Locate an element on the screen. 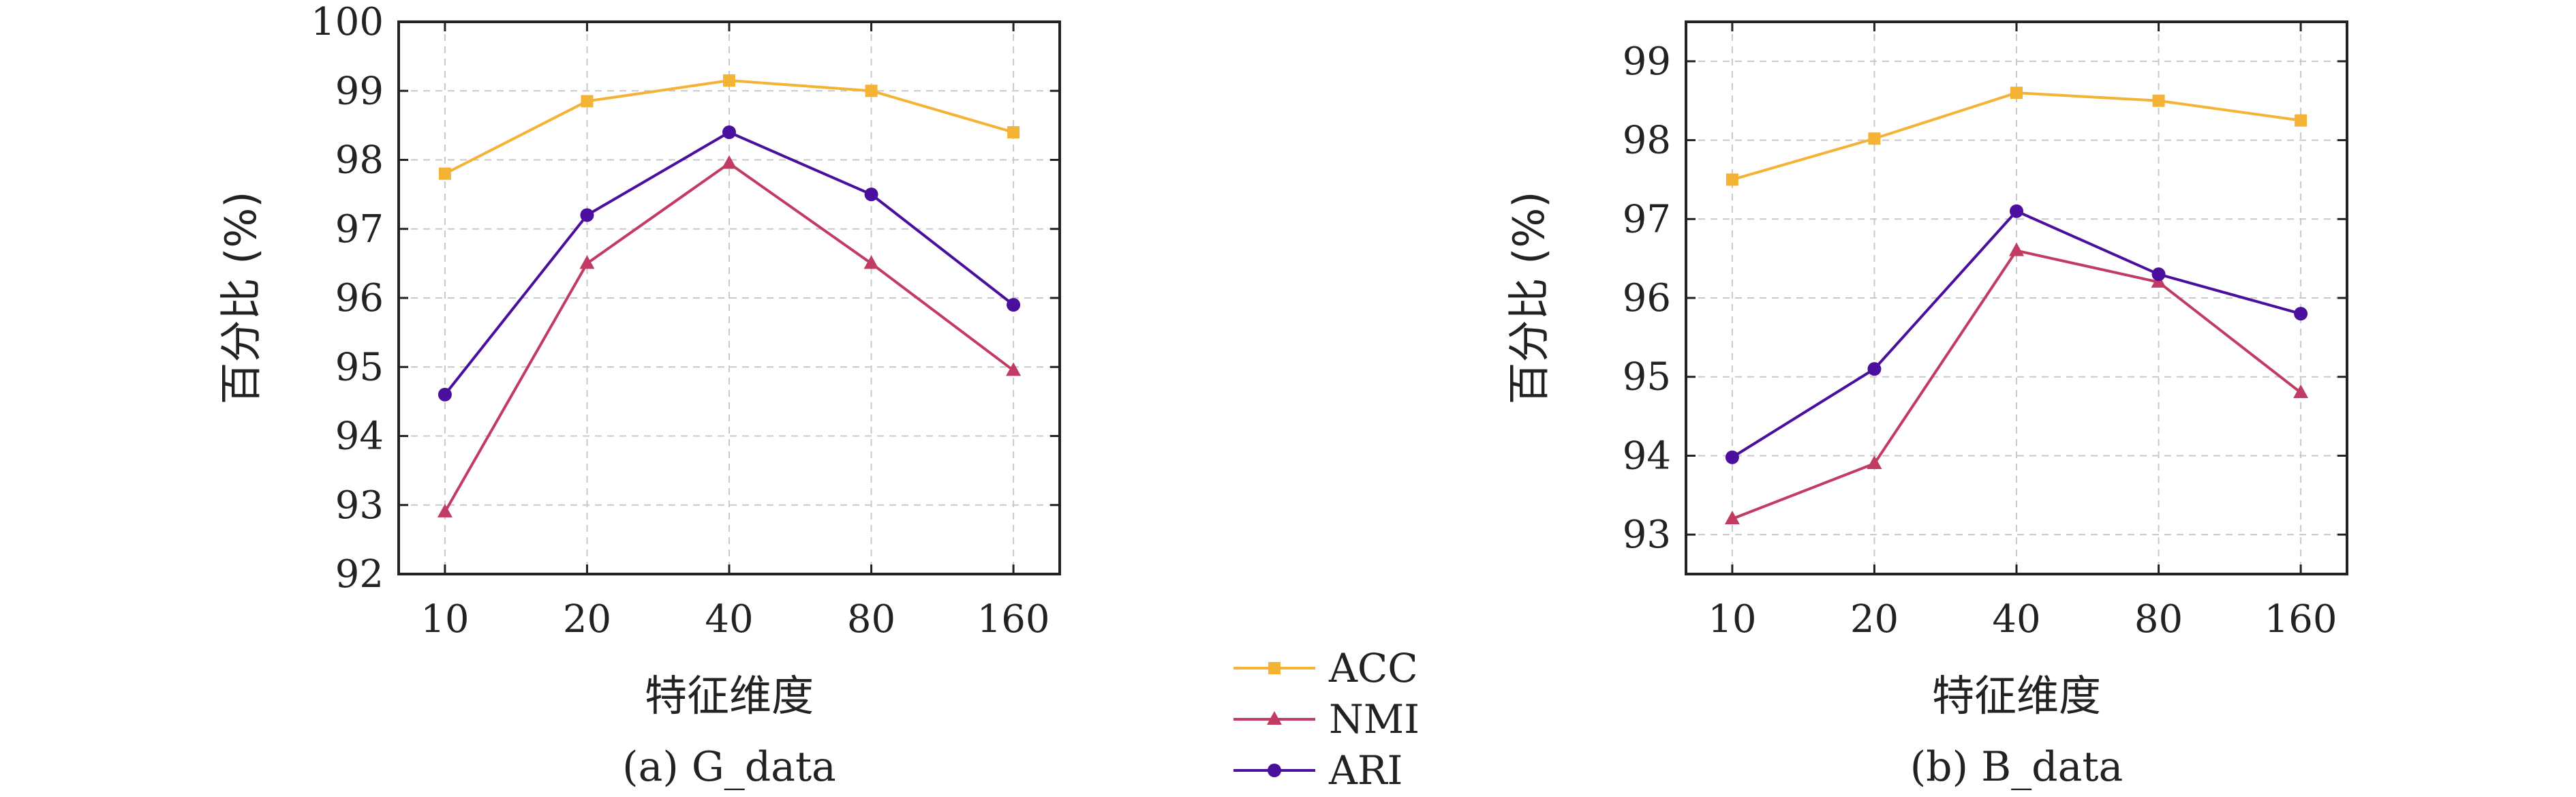 The width and height of the screenshot is (2576, 797). y-tick-label: 100 is located at coordinates (348, 22).